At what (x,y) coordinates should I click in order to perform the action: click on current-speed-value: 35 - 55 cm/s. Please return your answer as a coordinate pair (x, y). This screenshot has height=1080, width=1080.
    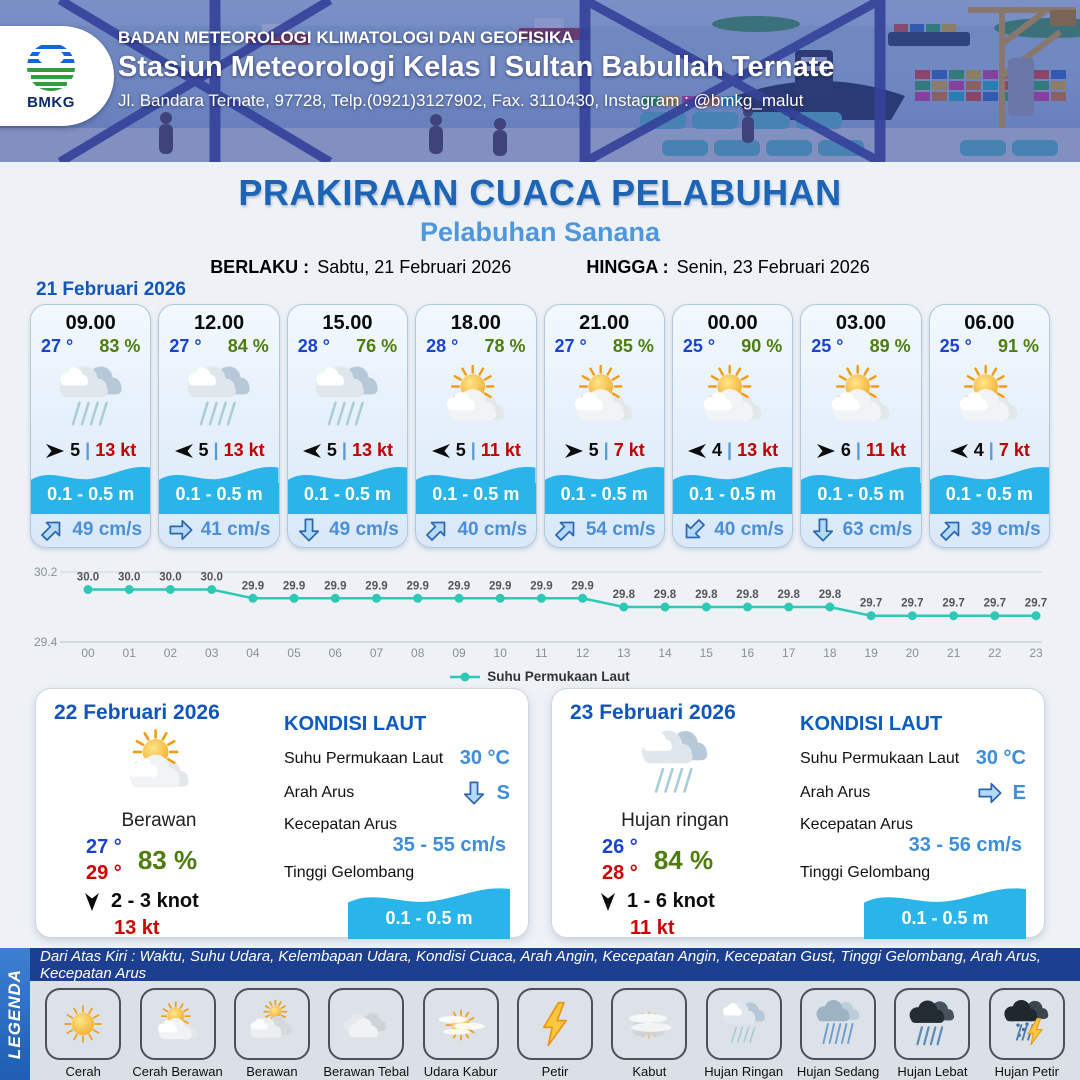
    Looking at the image, I should click on (449, 845).